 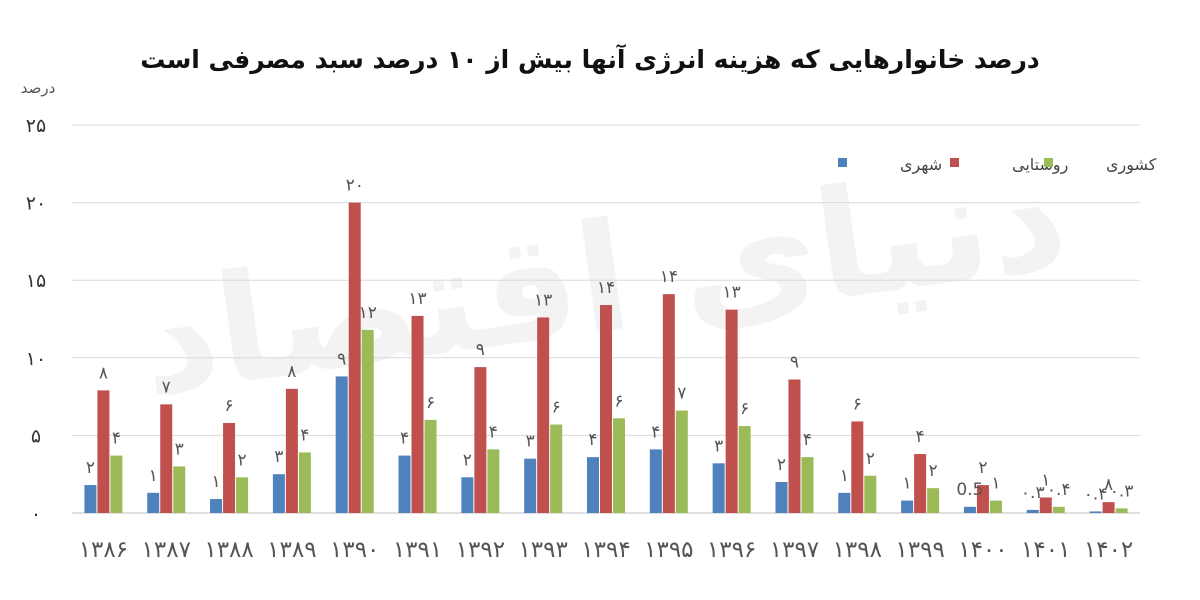 What do you see at coordinates (38, 88) in the screenshot?
I see `y-axis-label: درصد` at bounding box center [38, 88].